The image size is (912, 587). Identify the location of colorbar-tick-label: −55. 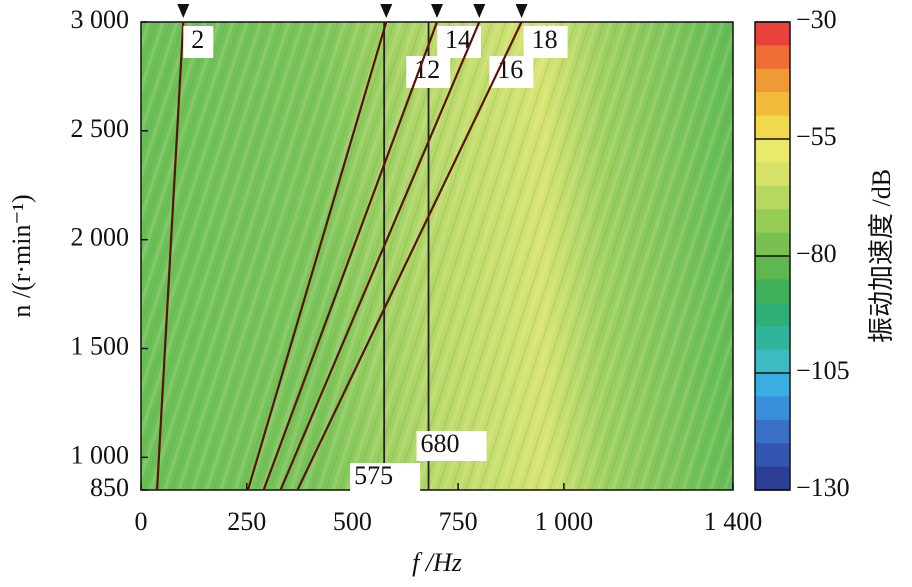
(816, 136).